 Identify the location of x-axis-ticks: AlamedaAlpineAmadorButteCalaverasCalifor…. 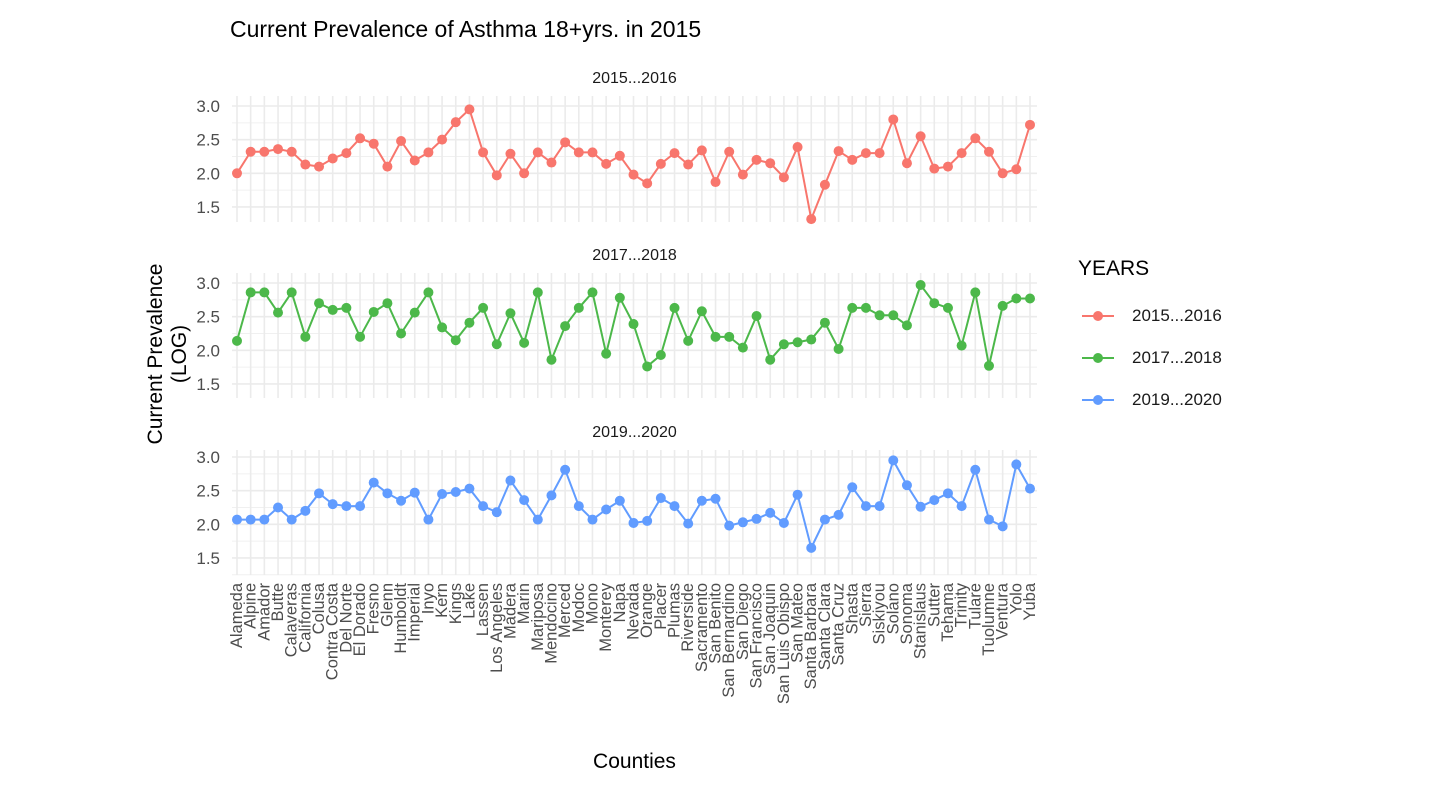
(633, 643).